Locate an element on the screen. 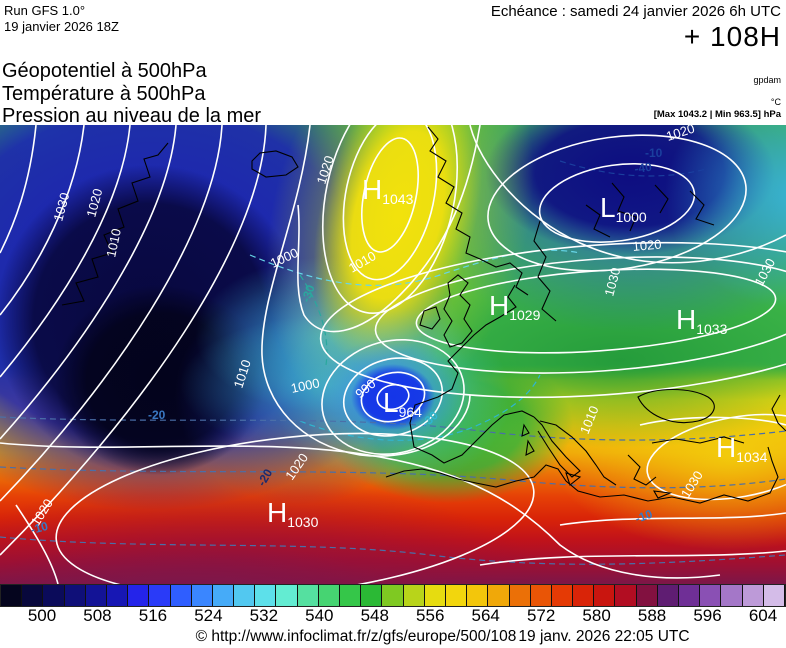 This screenshot has height=648, width=786. isobar-label: 1000 is located at coordinates (305, 385).